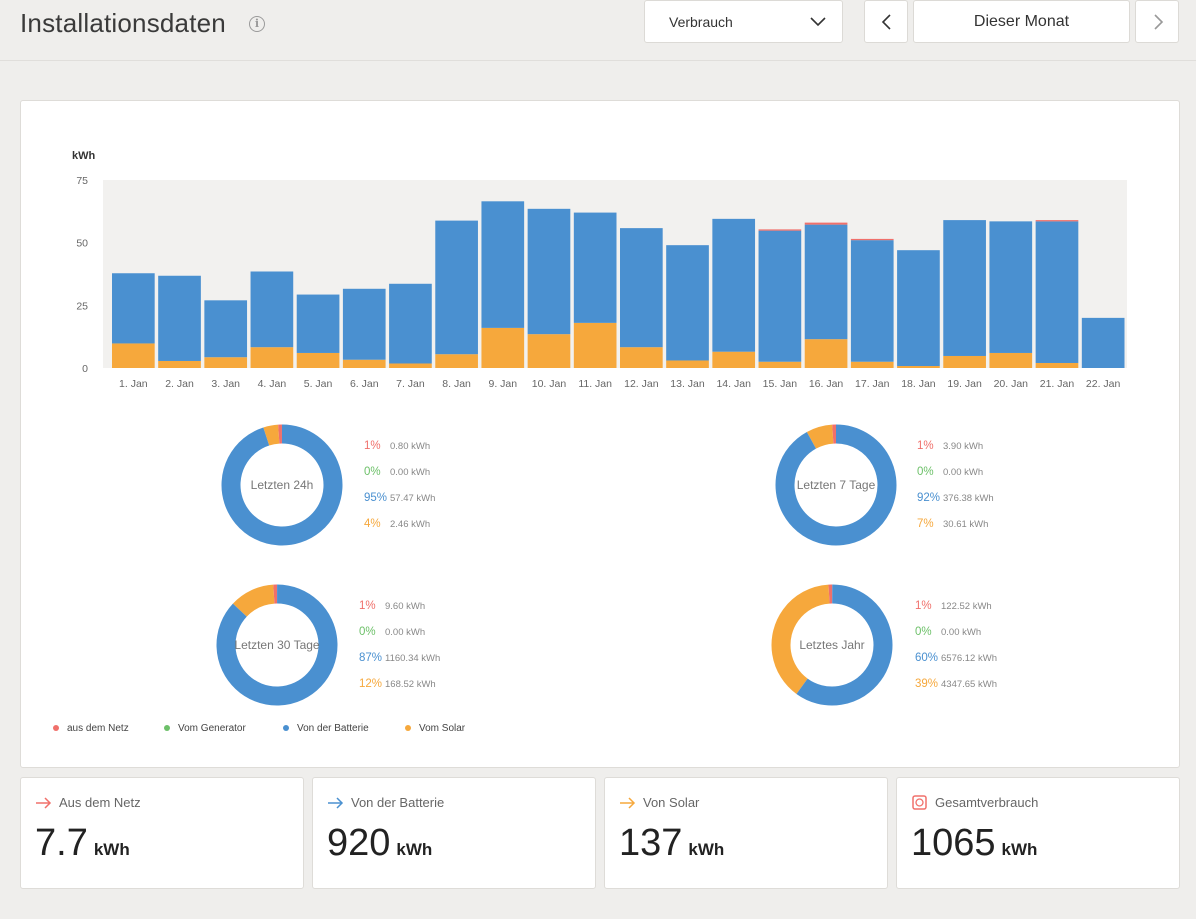 The width and height of the screenshot is (1196, 919). Describe the element at coordinates (454, 833) in the screenshot. I see `summary-tile: Von der Batterie 920 kWh` at that location.